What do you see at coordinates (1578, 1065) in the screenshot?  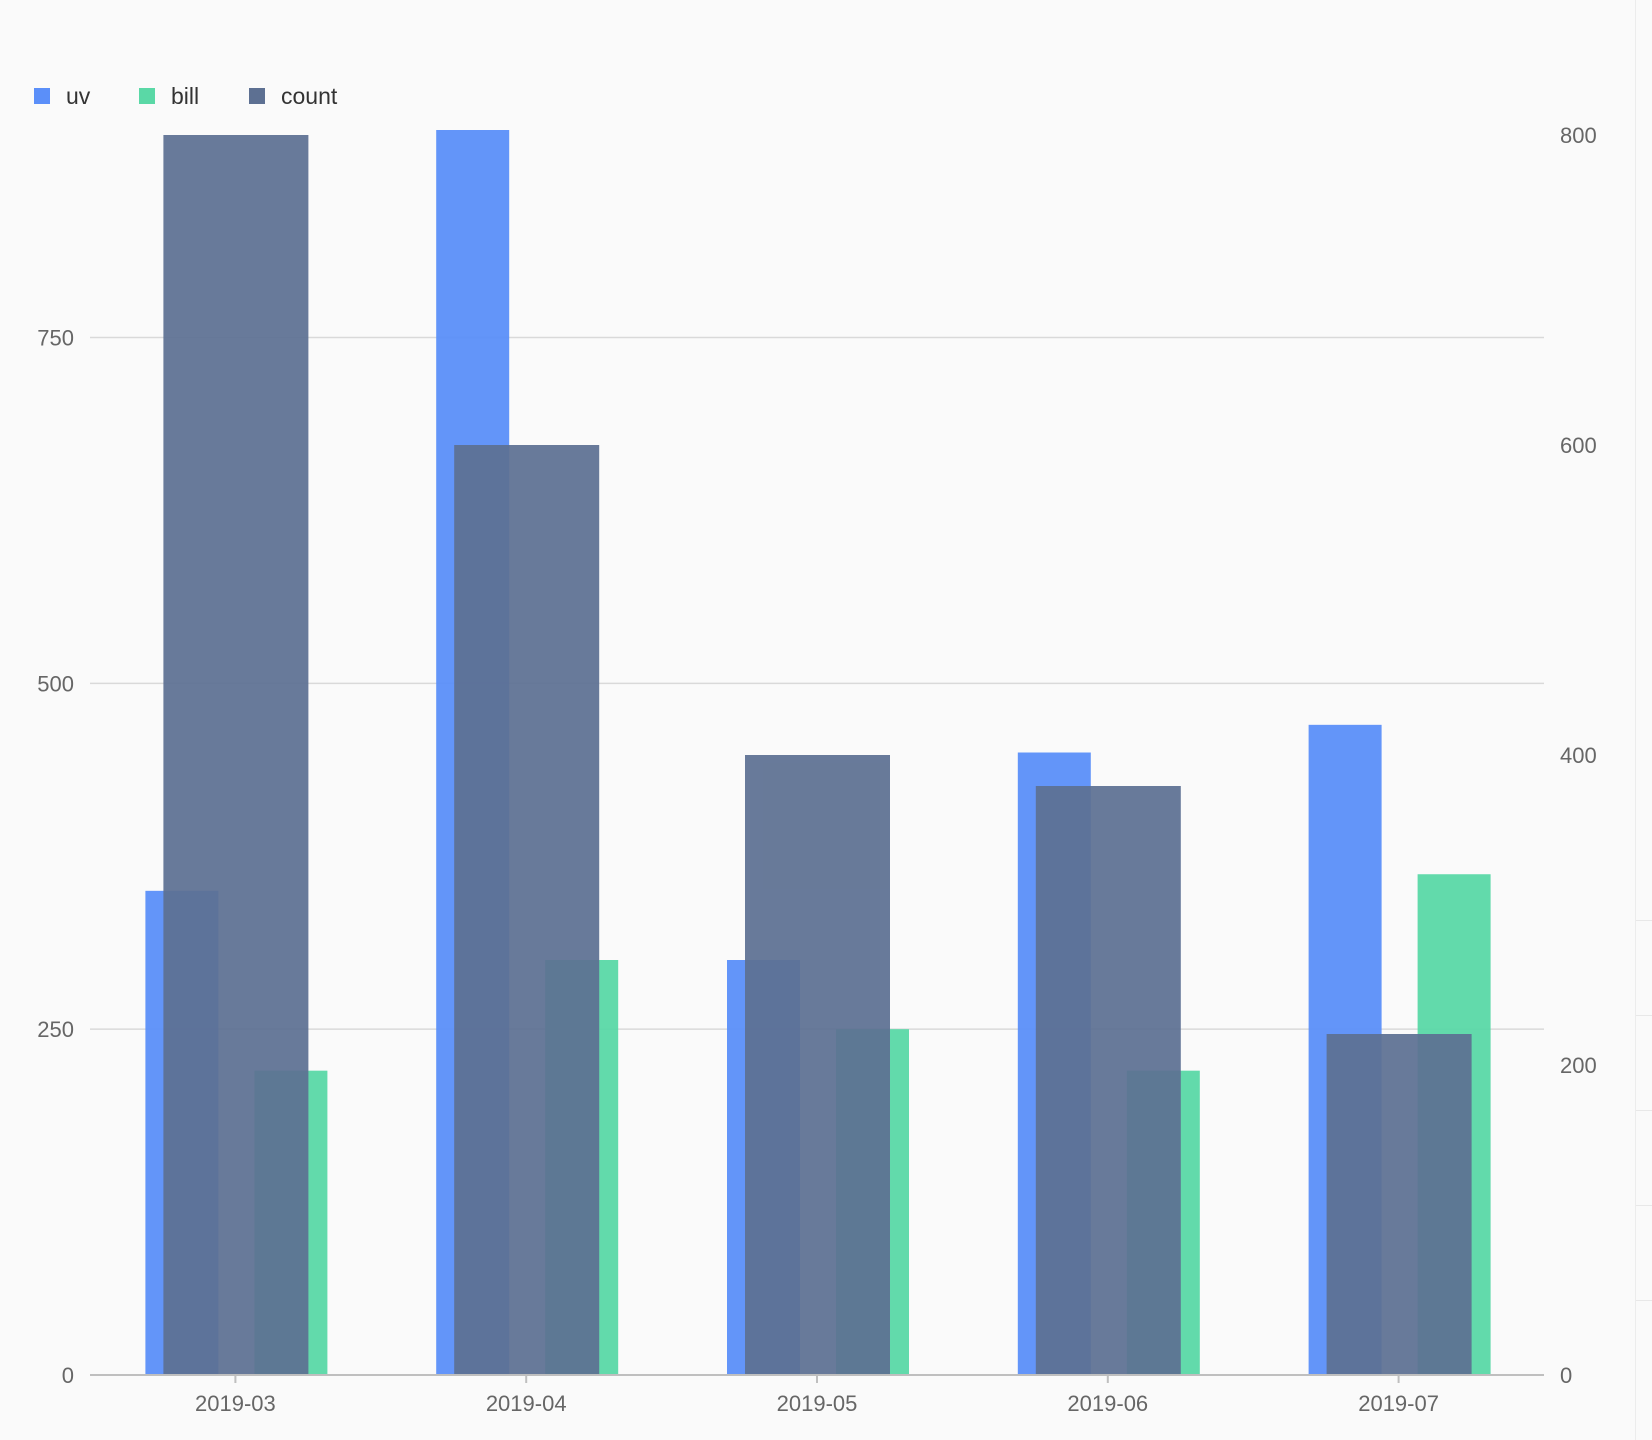 I see `right-tick-label: 200` at bounding box center [1578, 1065].